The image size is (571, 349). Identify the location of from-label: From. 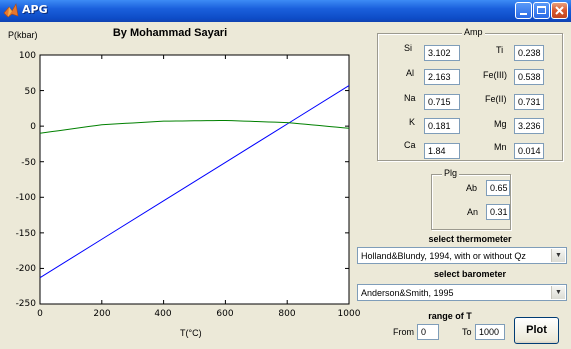
(403, 332).